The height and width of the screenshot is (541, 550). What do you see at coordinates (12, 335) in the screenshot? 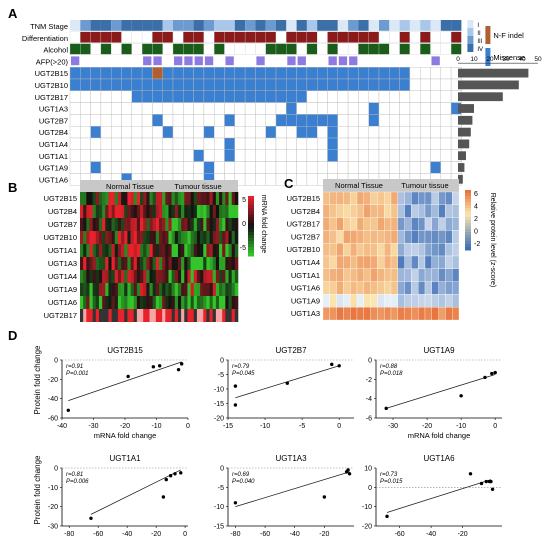
I see `panel-d-label: D` at bounding box center [12, 335].